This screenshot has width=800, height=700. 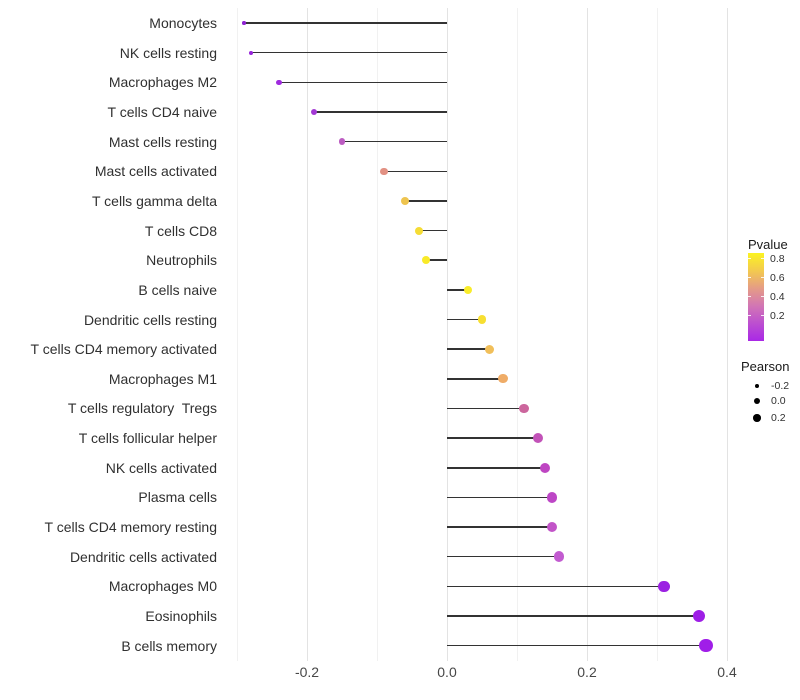 What do you see at coordinates (162, 378) in the screenshot?
I see `y-axis-label: Macrophages M1` at bounding box center [162, 378].